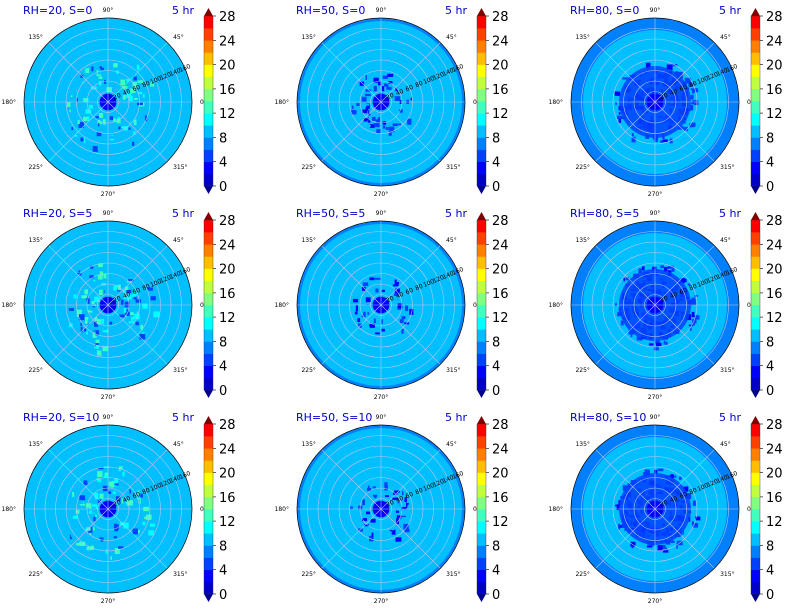 This screenshot has width=785, height=612. I want to click on polar-frame, so click(381, 102).